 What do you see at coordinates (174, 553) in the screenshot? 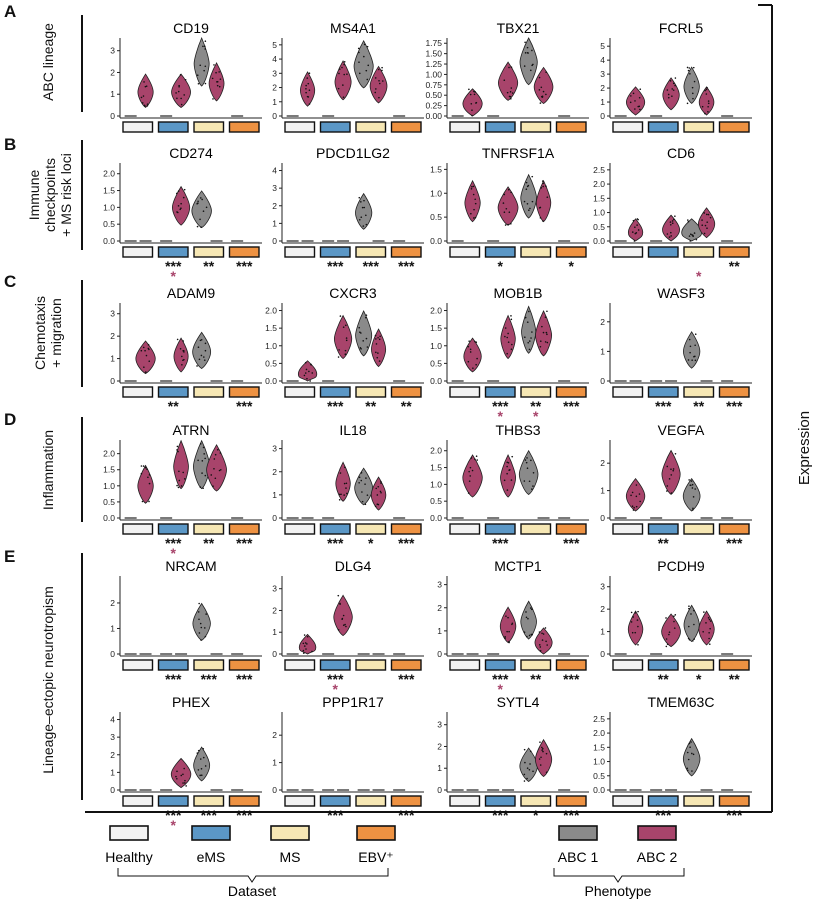
I see `significance-stars-abc2: *` at bounding box center [174, 553].